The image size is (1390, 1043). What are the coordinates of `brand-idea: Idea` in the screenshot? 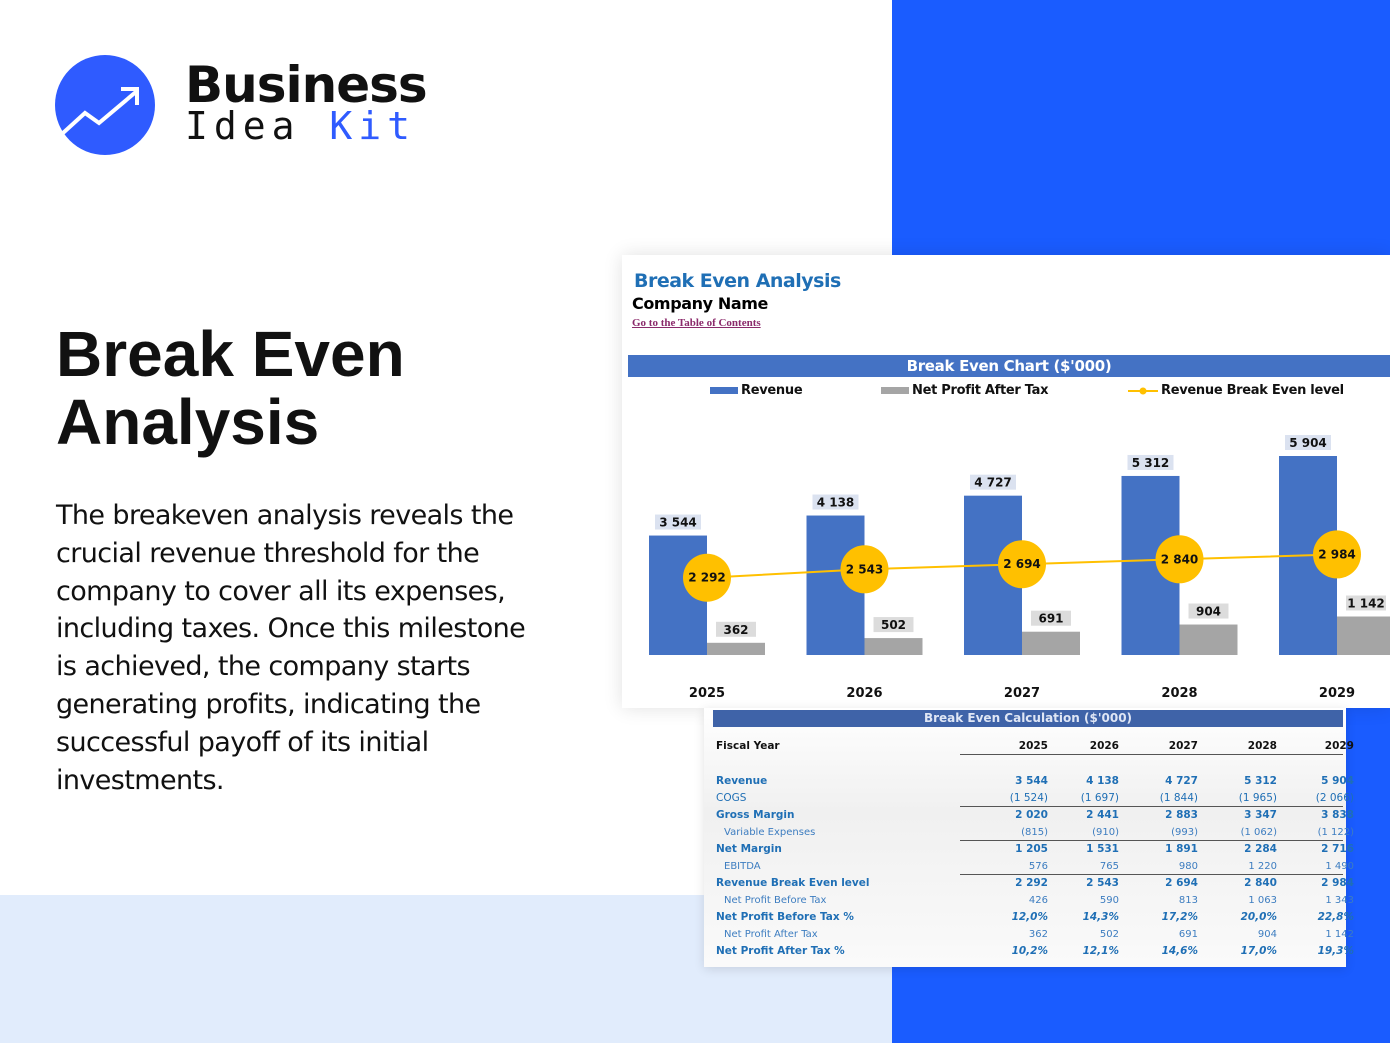 It's located at (243, 126).